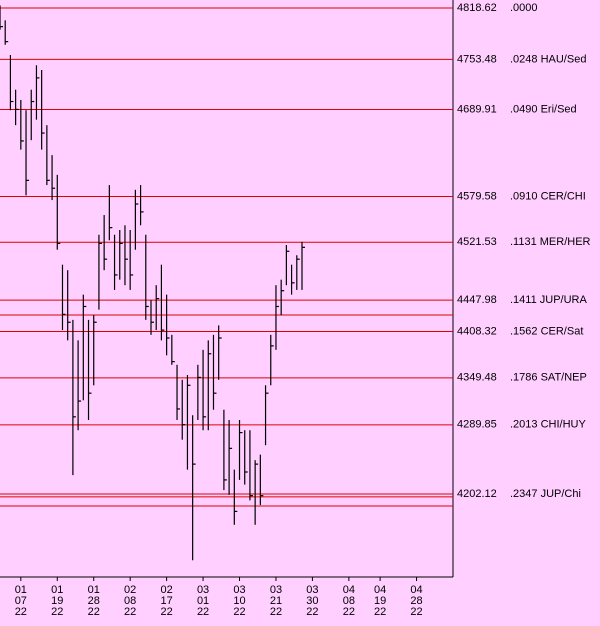 This screenshot has width=600, height=626. Describe the element at coordinates (548, 300) in the screenshot. I see `level-label: .1411 JUP/URA` at that location.